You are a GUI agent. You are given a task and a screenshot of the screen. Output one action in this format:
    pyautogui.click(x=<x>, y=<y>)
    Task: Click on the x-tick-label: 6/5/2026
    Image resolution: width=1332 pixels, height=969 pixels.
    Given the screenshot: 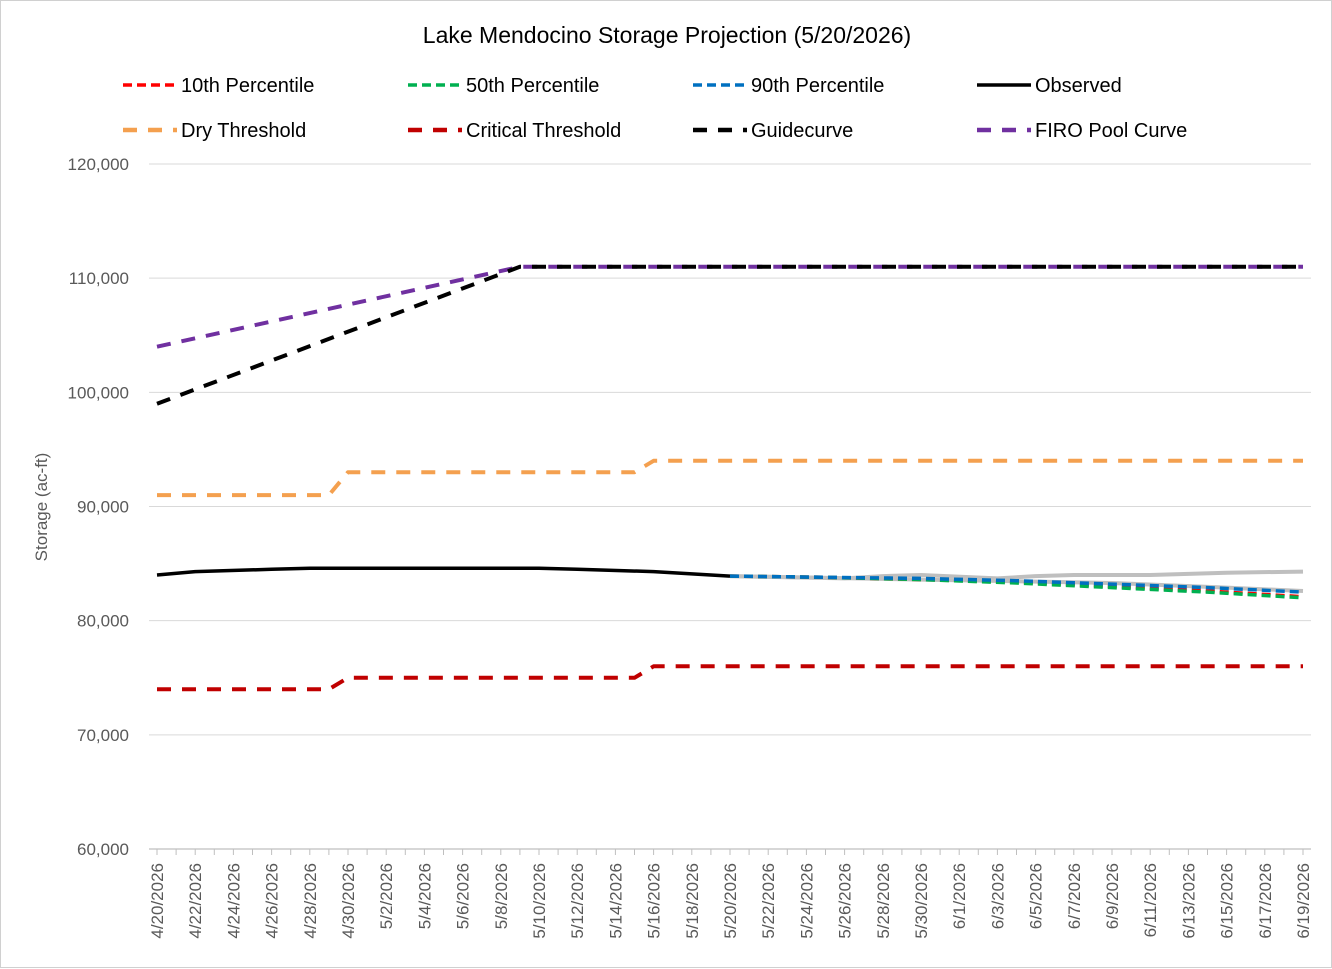 What is the action you would take?
    pyautogui.click(x=1036, y=896)
    